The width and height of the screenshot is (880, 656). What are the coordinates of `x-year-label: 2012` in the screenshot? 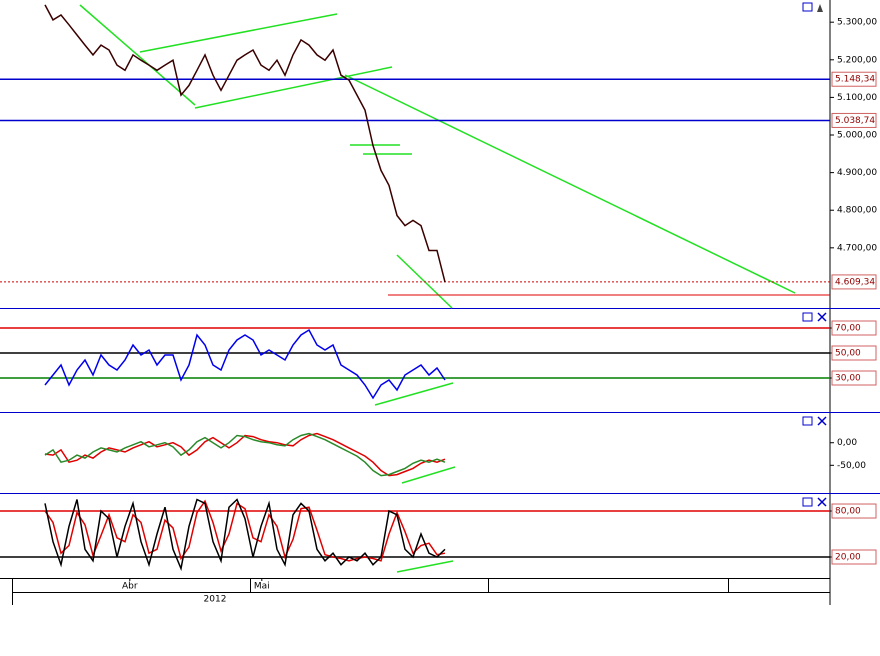 It's located at (215, 600).